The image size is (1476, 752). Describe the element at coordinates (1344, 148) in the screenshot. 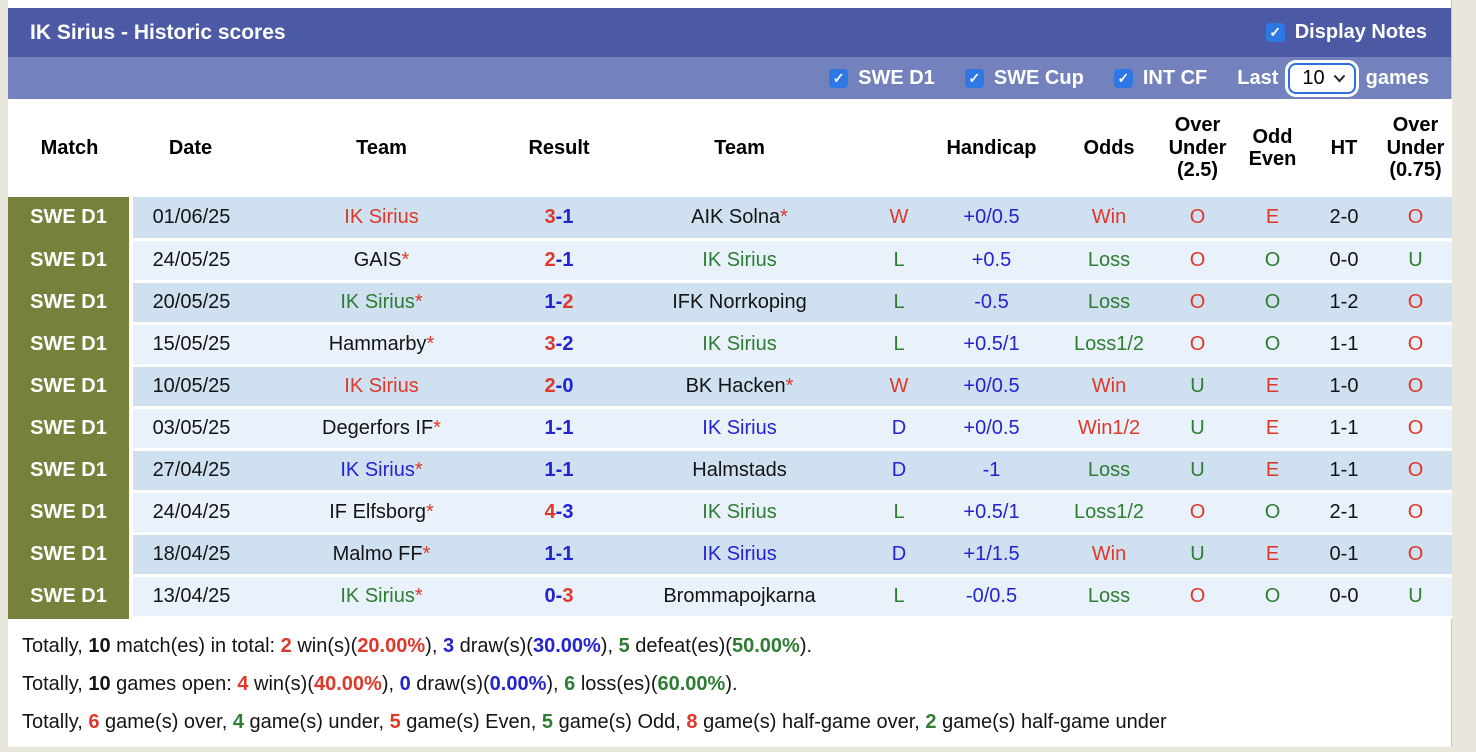

I see `col-header-ht: HT` at that location.